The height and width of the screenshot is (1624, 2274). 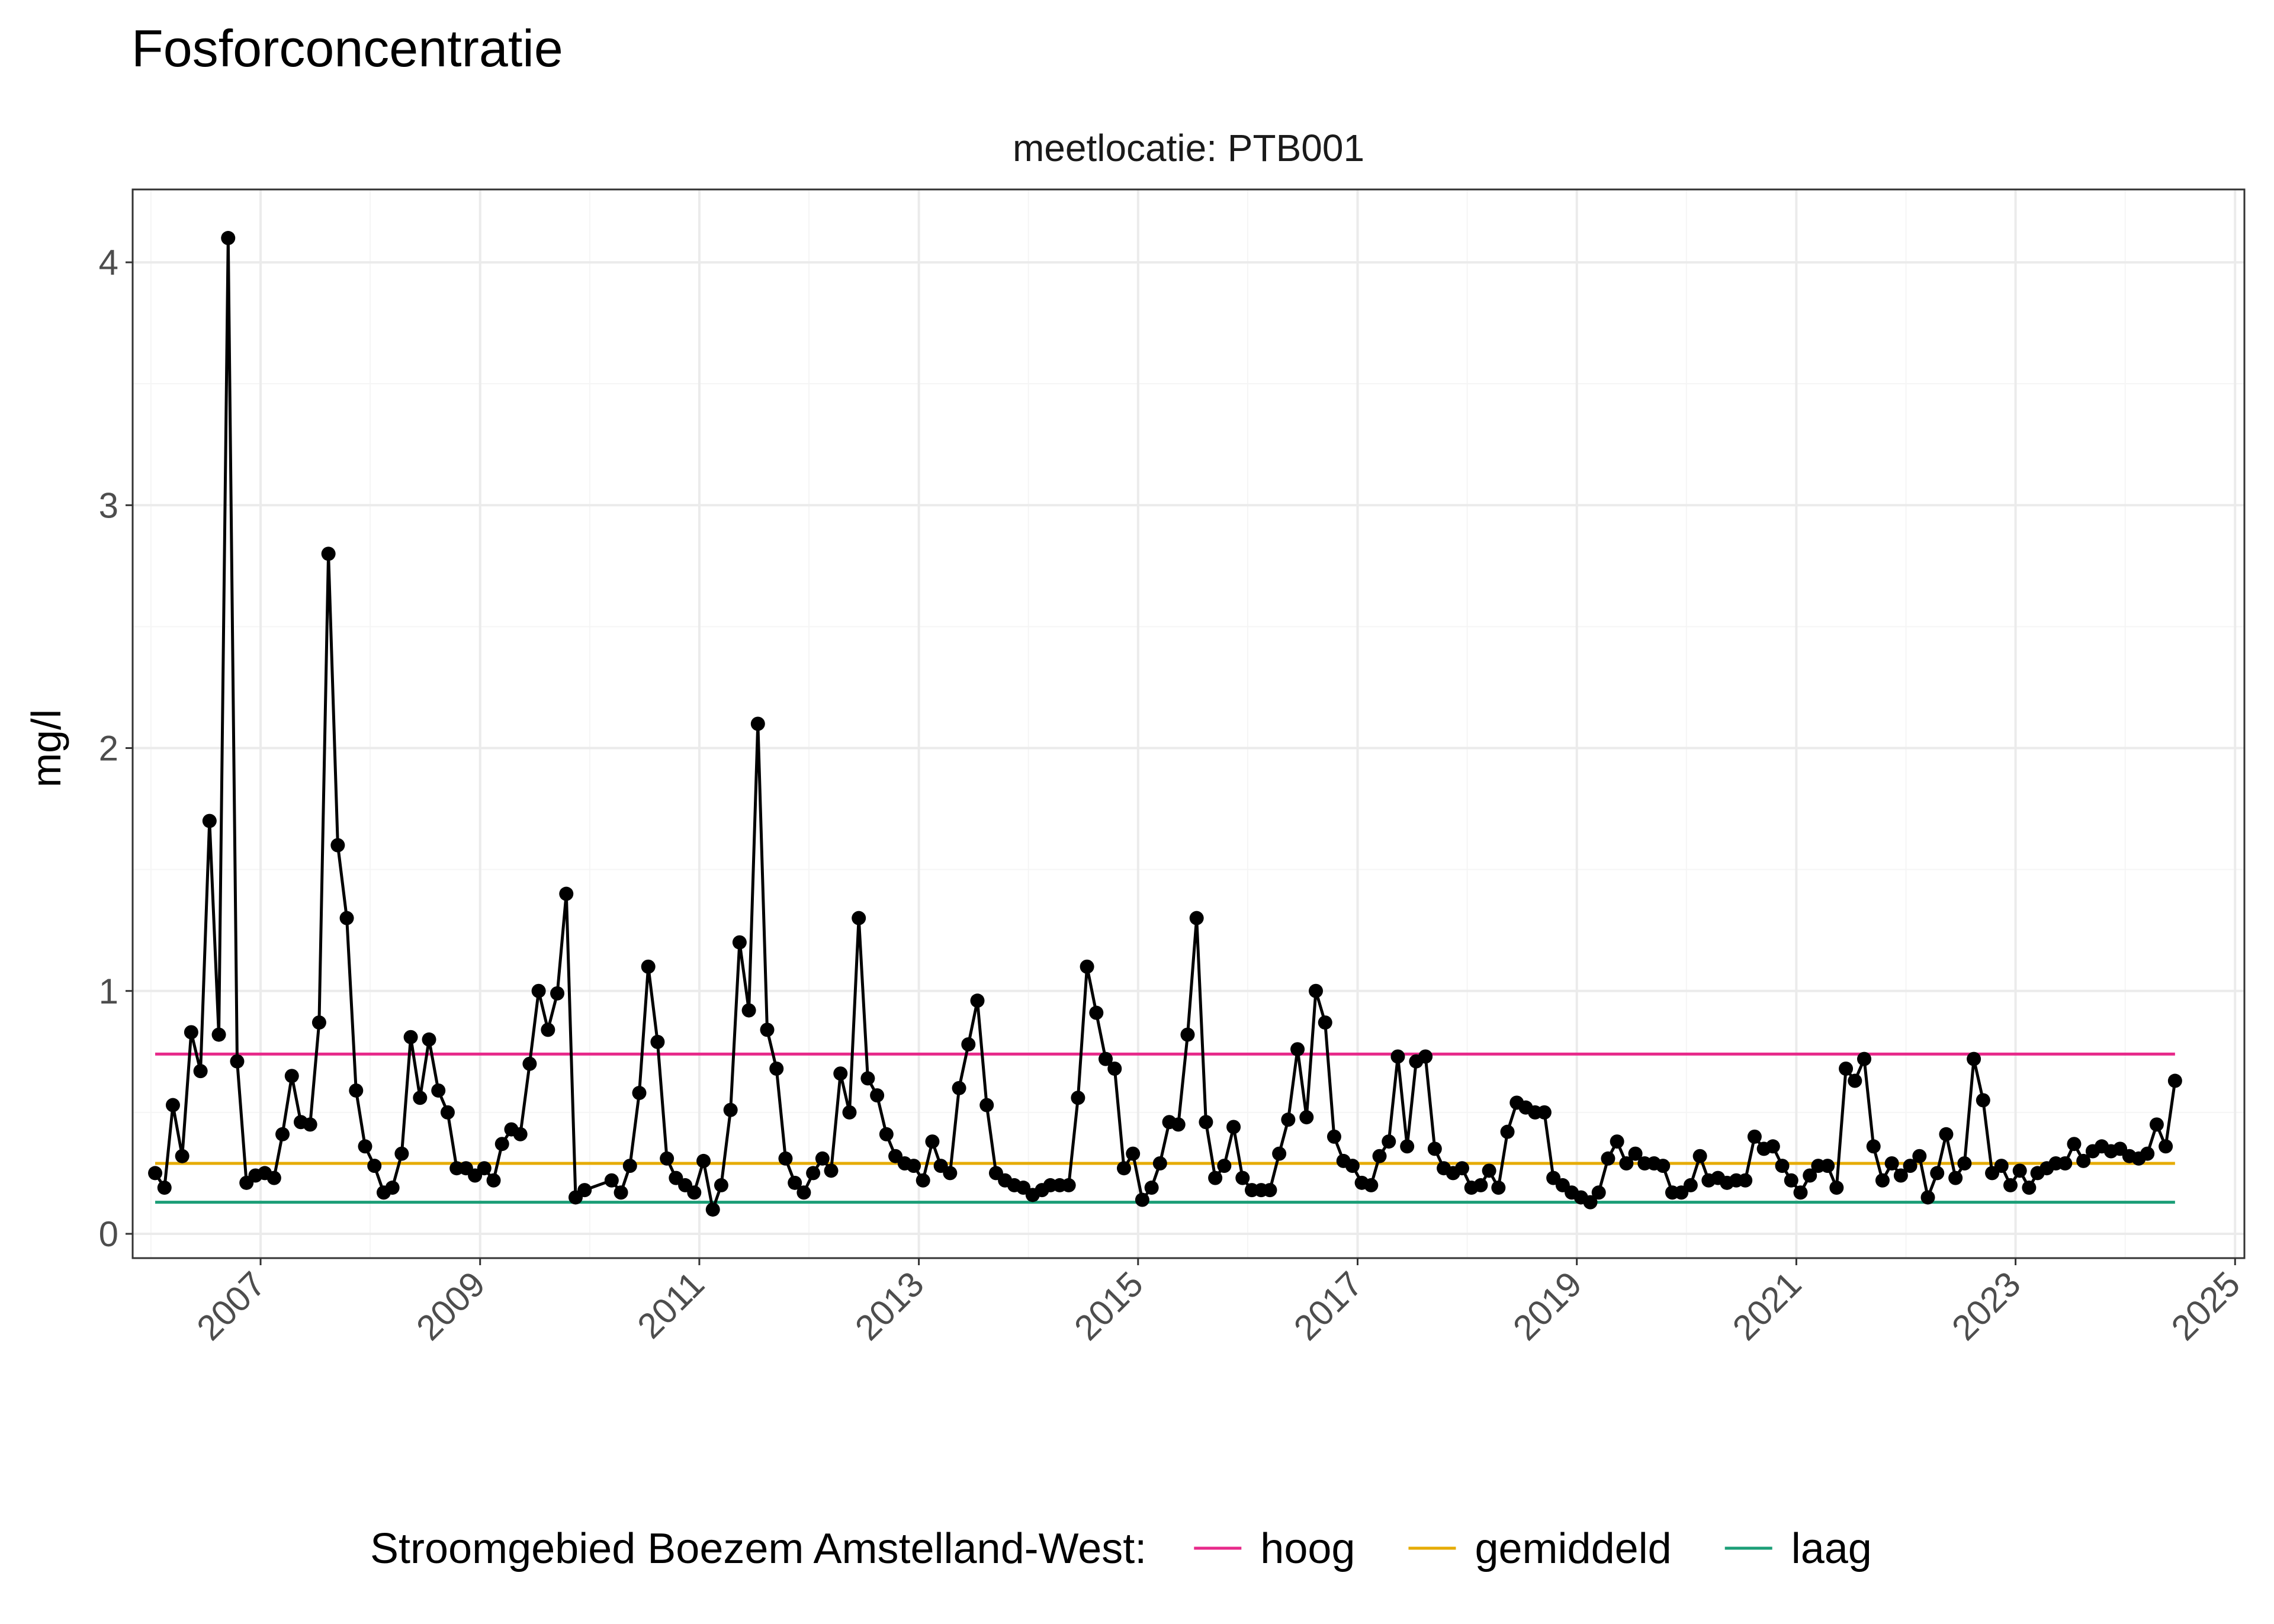 I want to click on x-tick-label: 2025, so click(x=2206, y=1306).